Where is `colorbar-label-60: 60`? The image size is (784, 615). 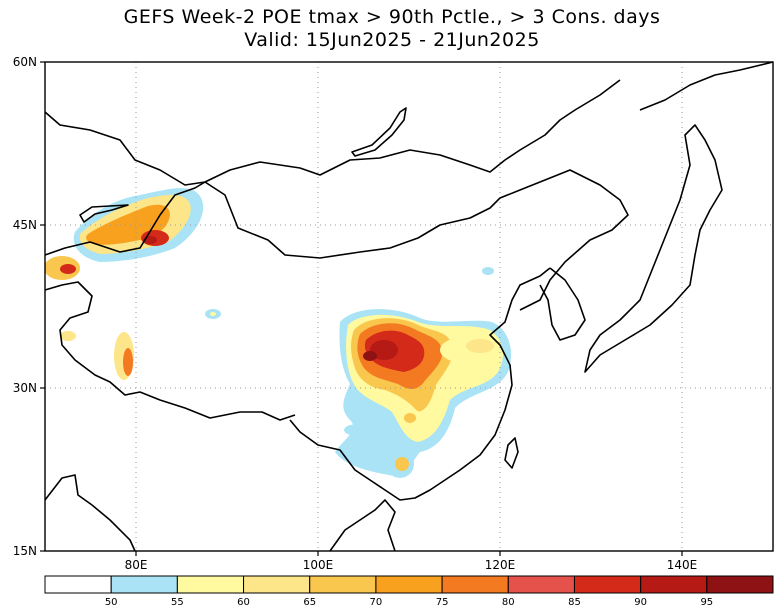 colorbar-label-60: 60 is located at coordinates (243, 602).